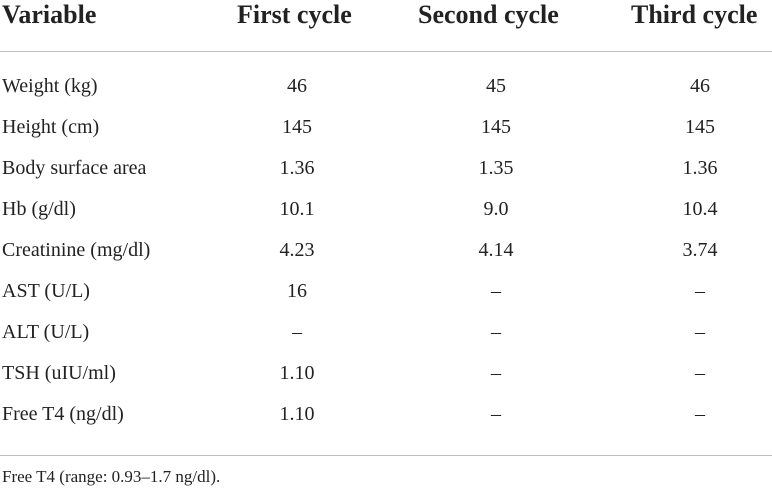  Describe the element at coordinates (694, 14) in the screenshot. I see `column-header-third-cycle: Third cycle` at that location.